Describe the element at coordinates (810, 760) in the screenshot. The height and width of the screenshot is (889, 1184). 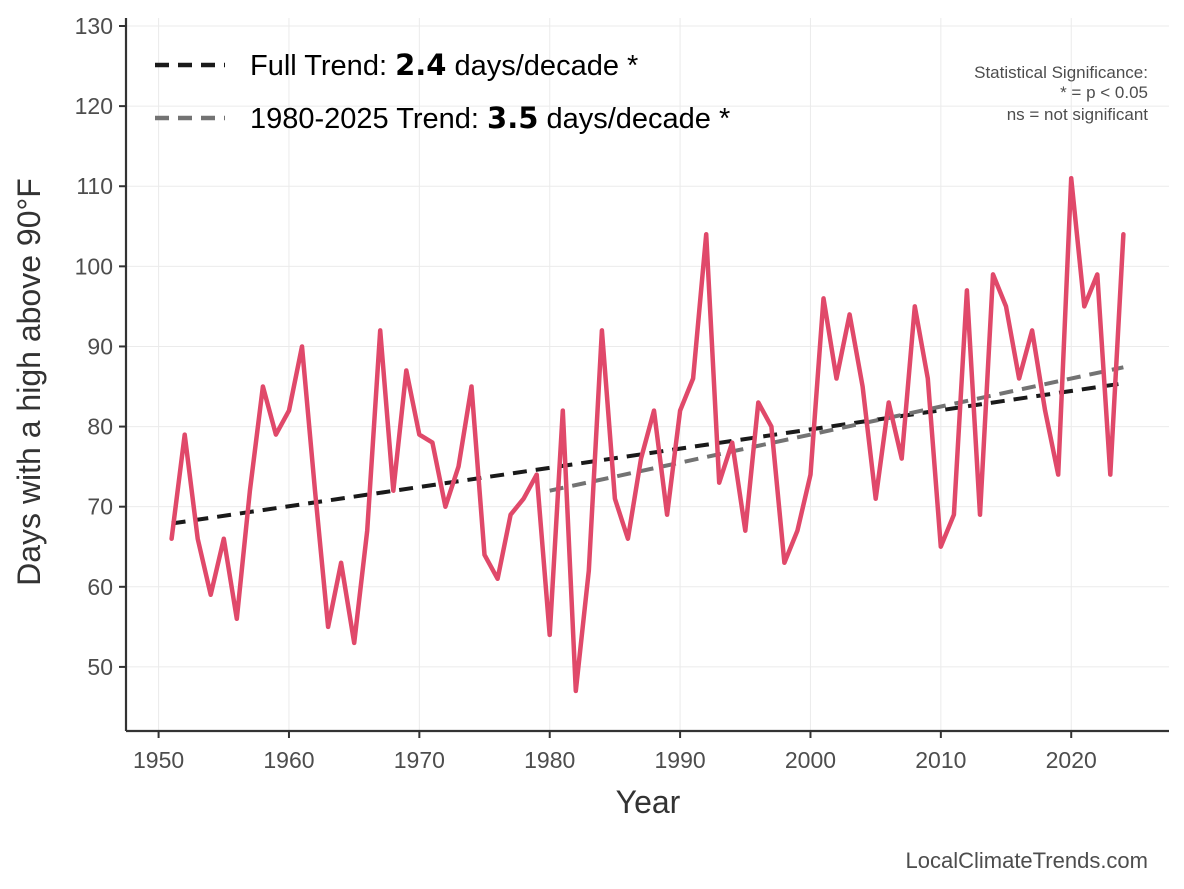
I see `x-tick-label: 2000` at that location.